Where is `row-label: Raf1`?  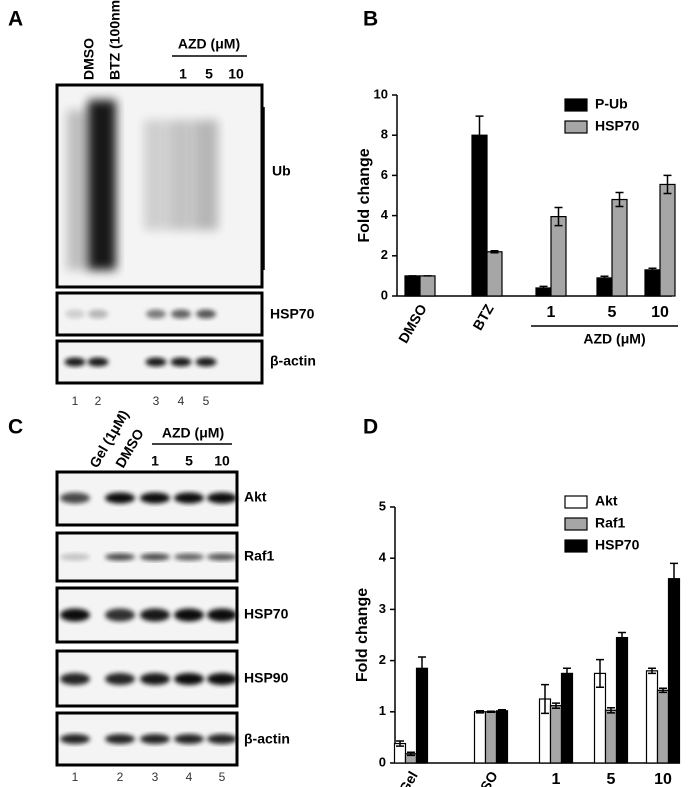
row-label: Raf1 is located at coordinates (259, 556).